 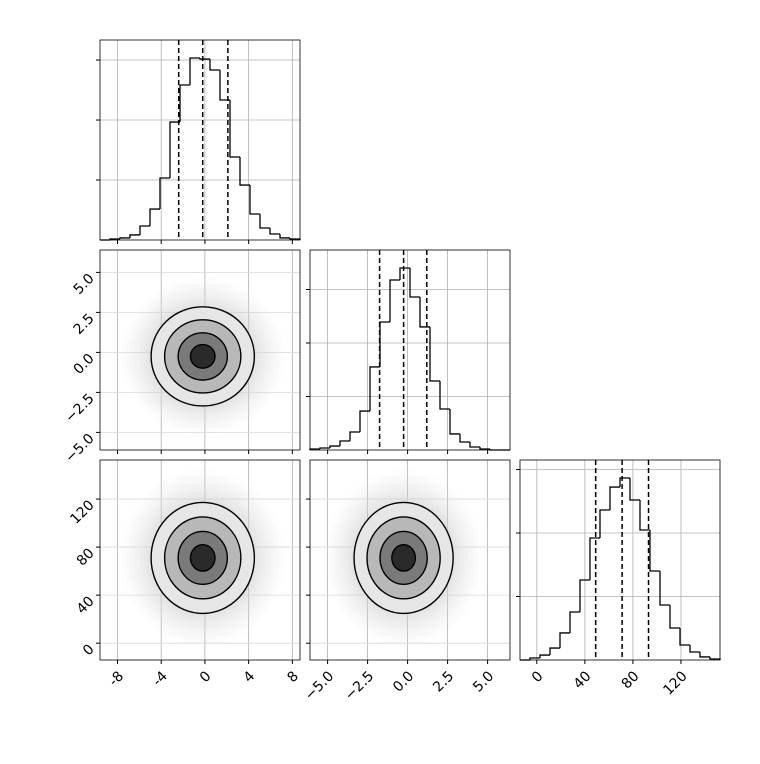 I want to click on x-tick-label: −2.5, so click(x=359, y=685).